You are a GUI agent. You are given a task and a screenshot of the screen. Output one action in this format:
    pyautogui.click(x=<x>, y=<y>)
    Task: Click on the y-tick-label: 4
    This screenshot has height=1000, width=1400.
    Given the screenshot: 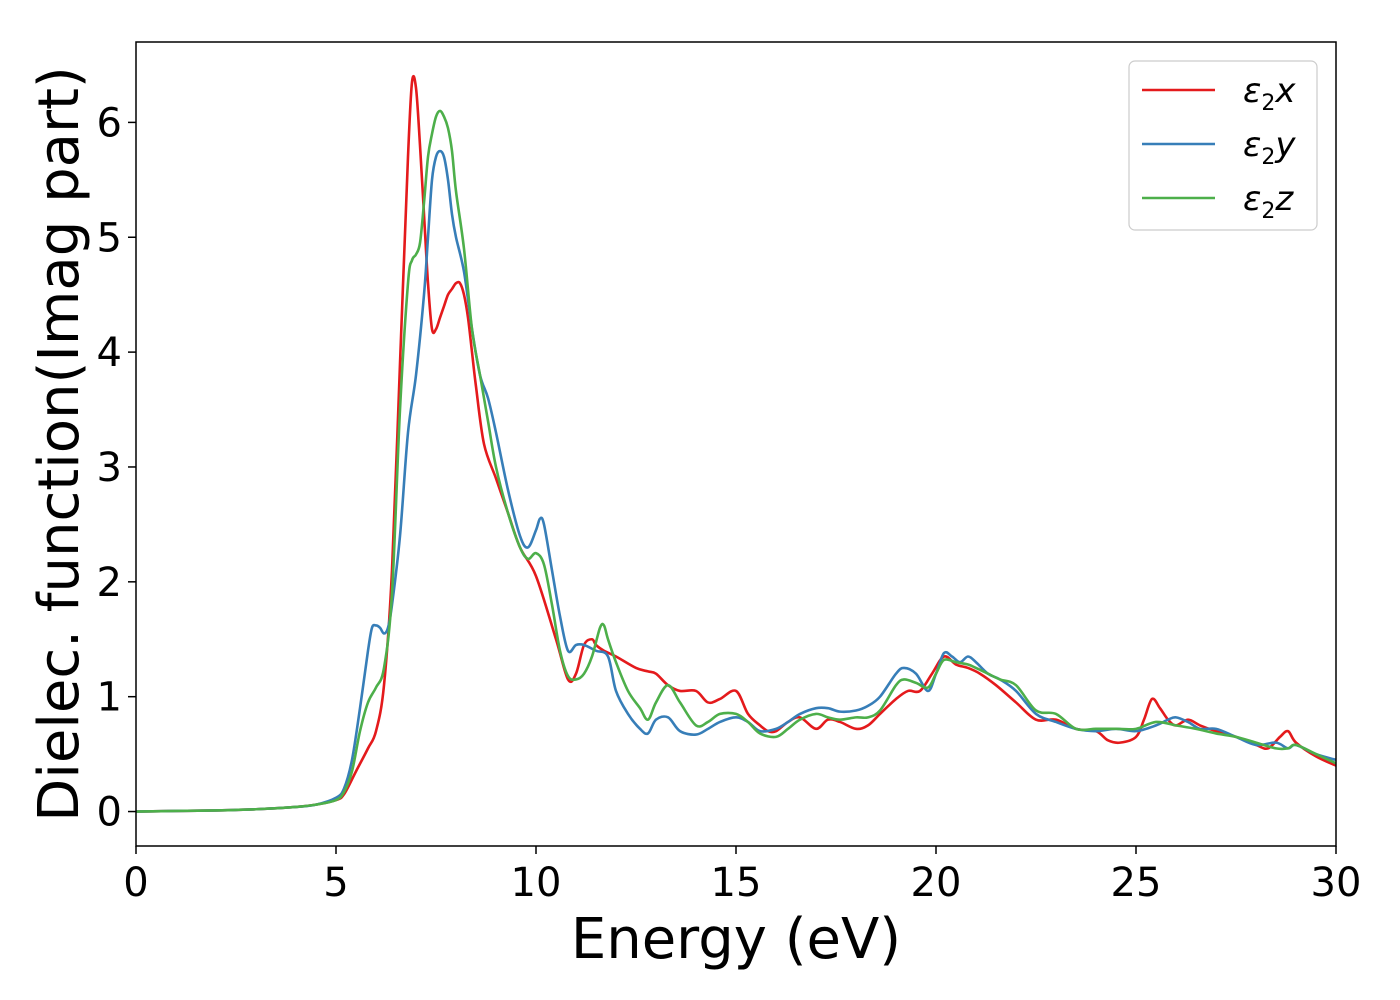 What is the action you would take?
    pyautogui.click(x=109, y=353)
    